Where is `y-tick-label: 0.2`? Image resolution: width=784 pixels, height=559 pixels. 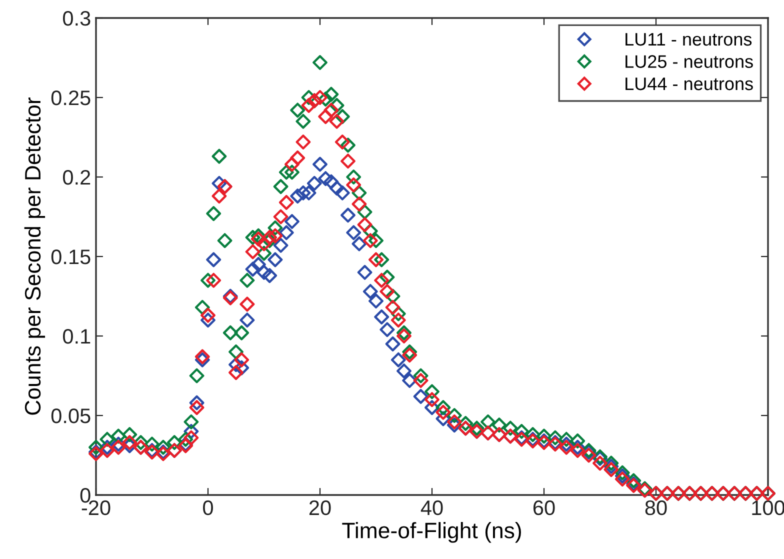 y-tick-label: 0.2 is located at coordinates (76, 177).